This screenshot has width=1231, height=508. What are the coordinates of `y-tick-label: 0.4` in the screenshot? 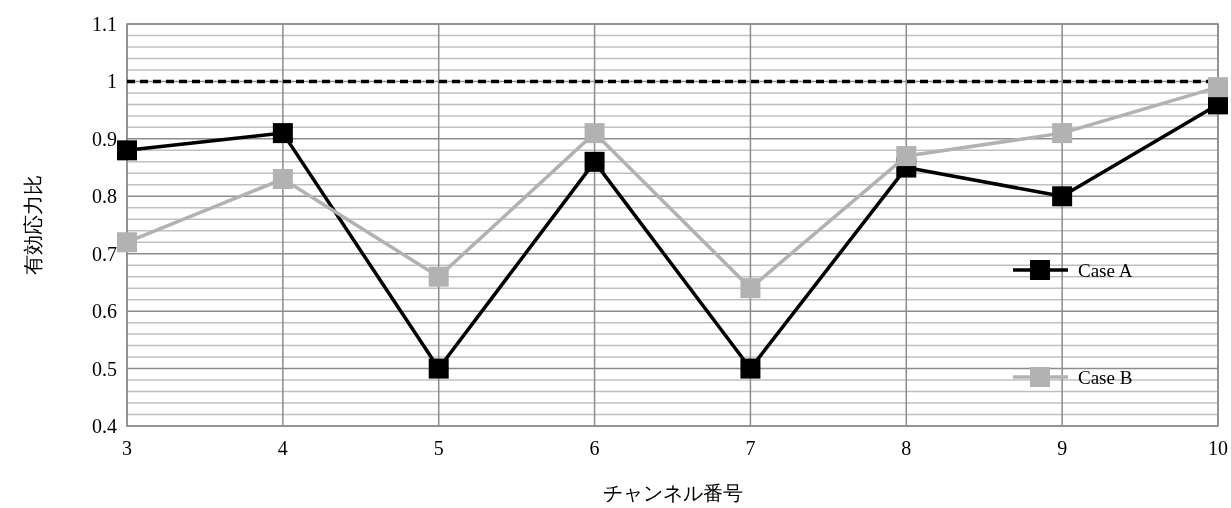 It's located at (104, 426).